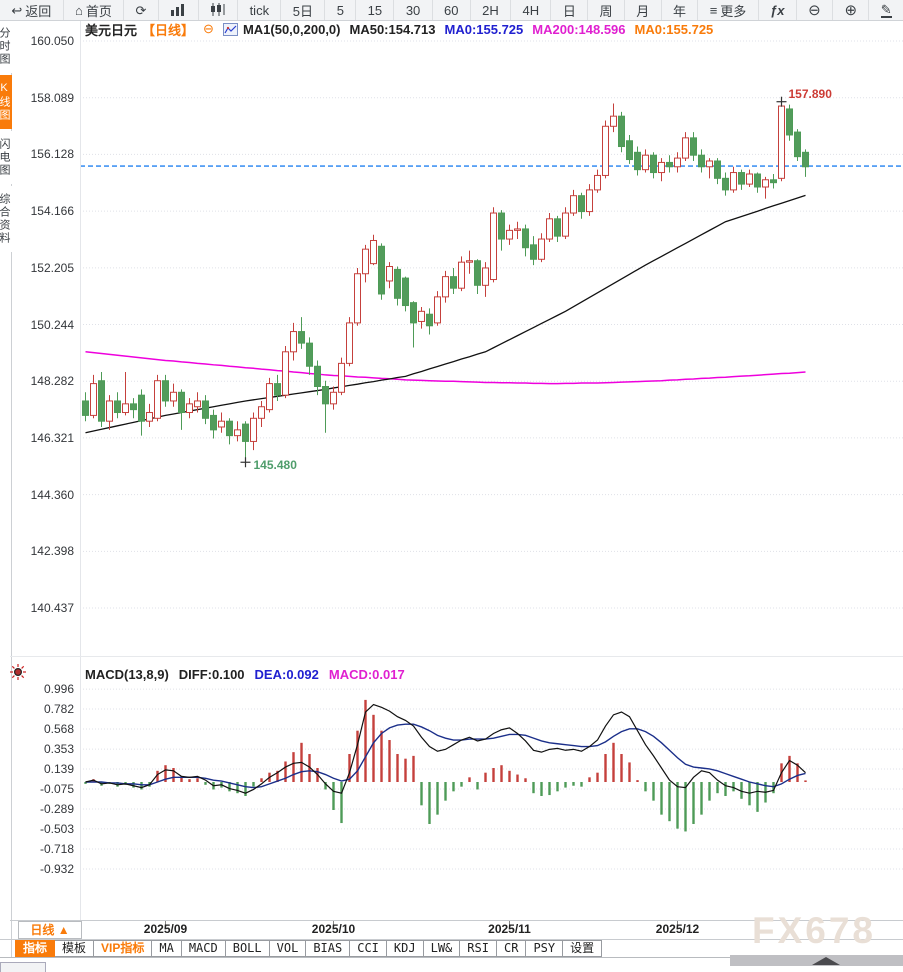  Describe the element at coordinates (230, 29) in the screenshot. I see `ma-indicator-icon` at that location.